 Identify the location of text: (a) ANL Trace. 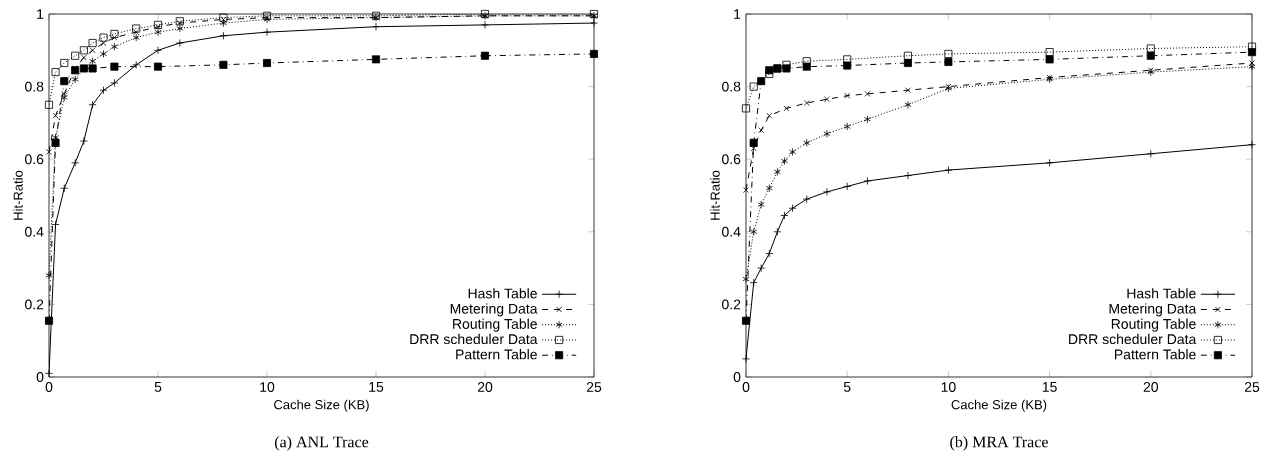
(321, 443).